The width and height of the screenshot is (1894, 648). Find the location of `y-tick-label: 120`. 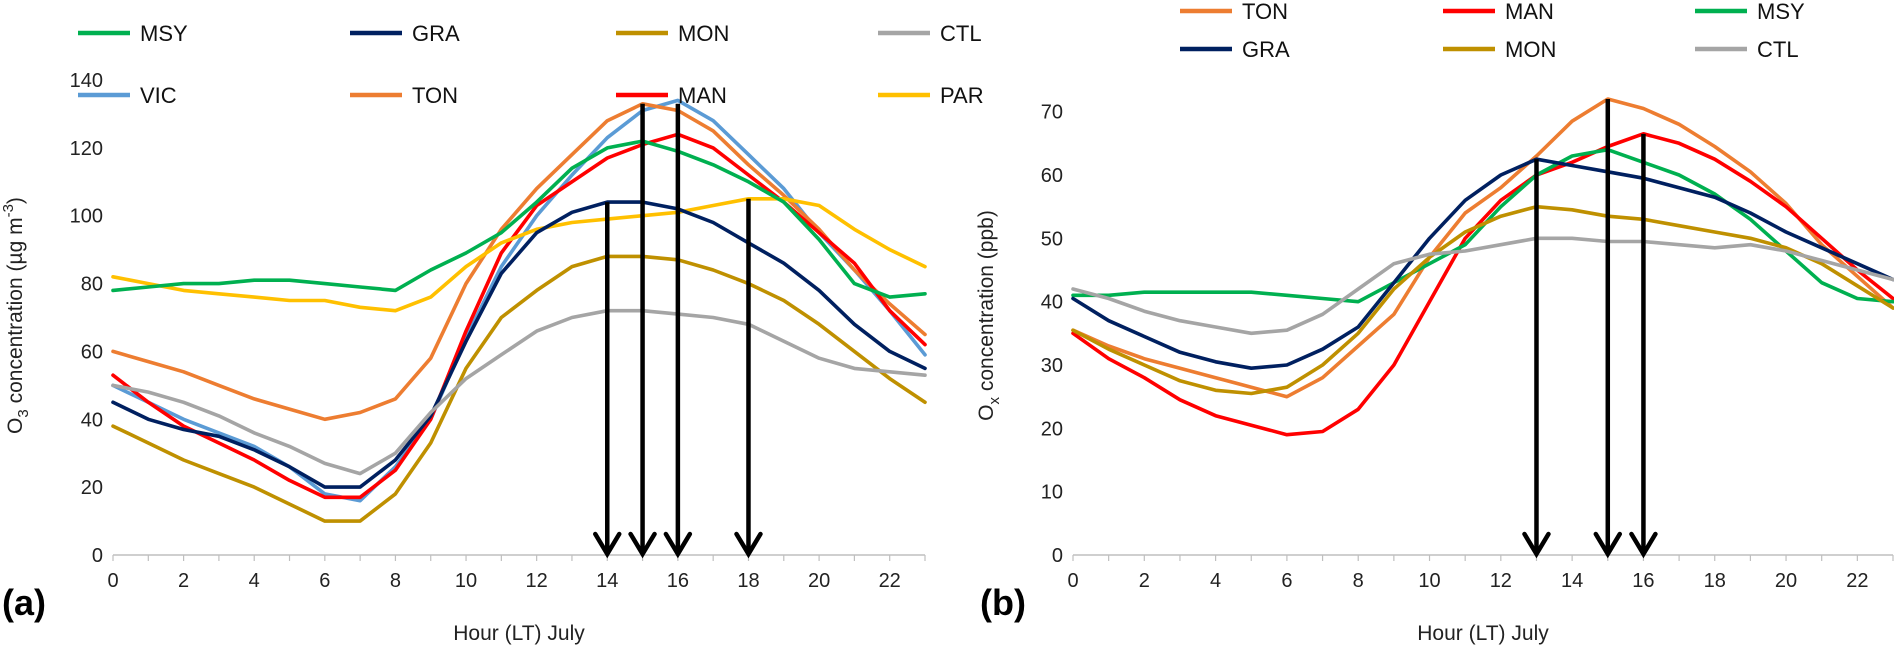

y-tick-label: 120 is located at coordinates (86, 149).